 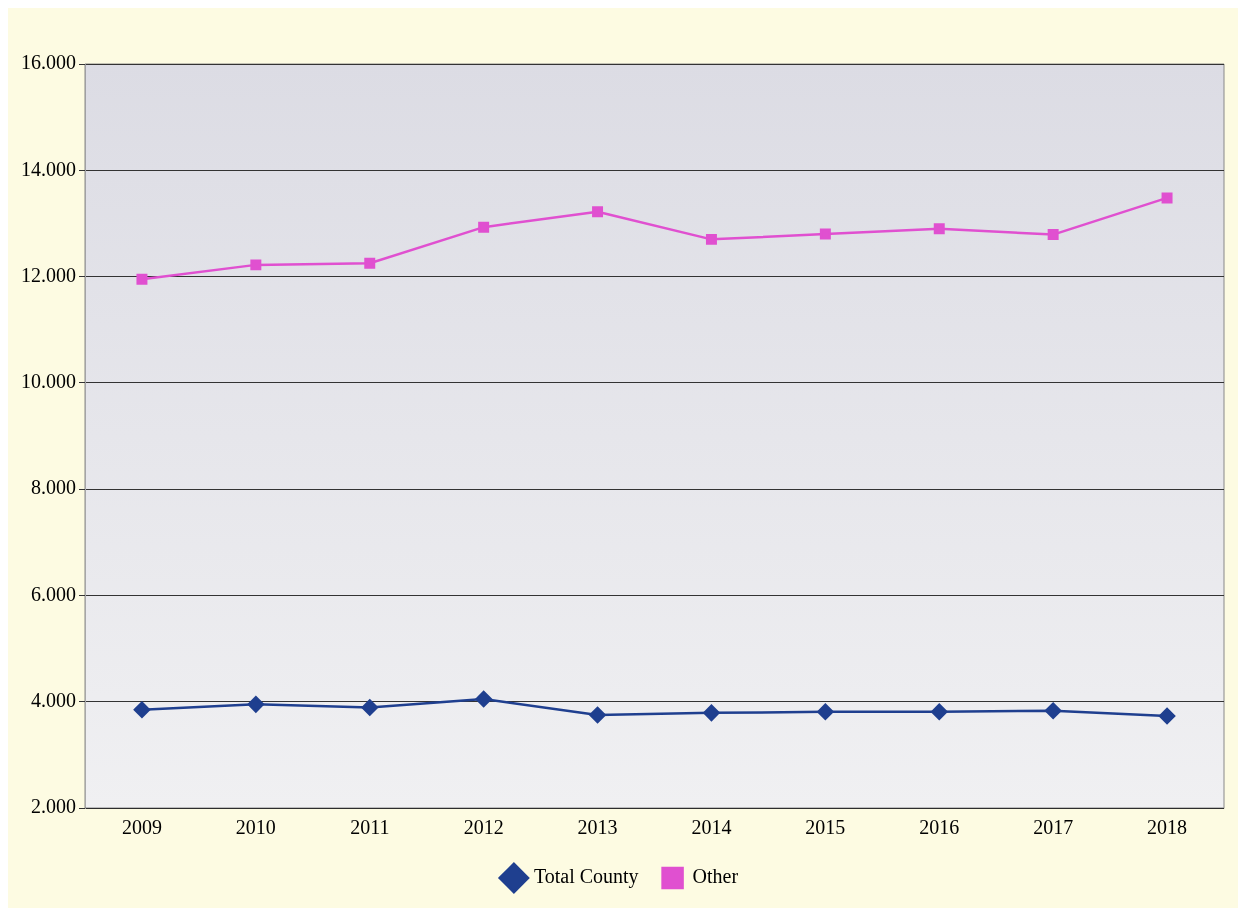 I want to click on x-tick-label: 2012, so click(x=483, y=827).